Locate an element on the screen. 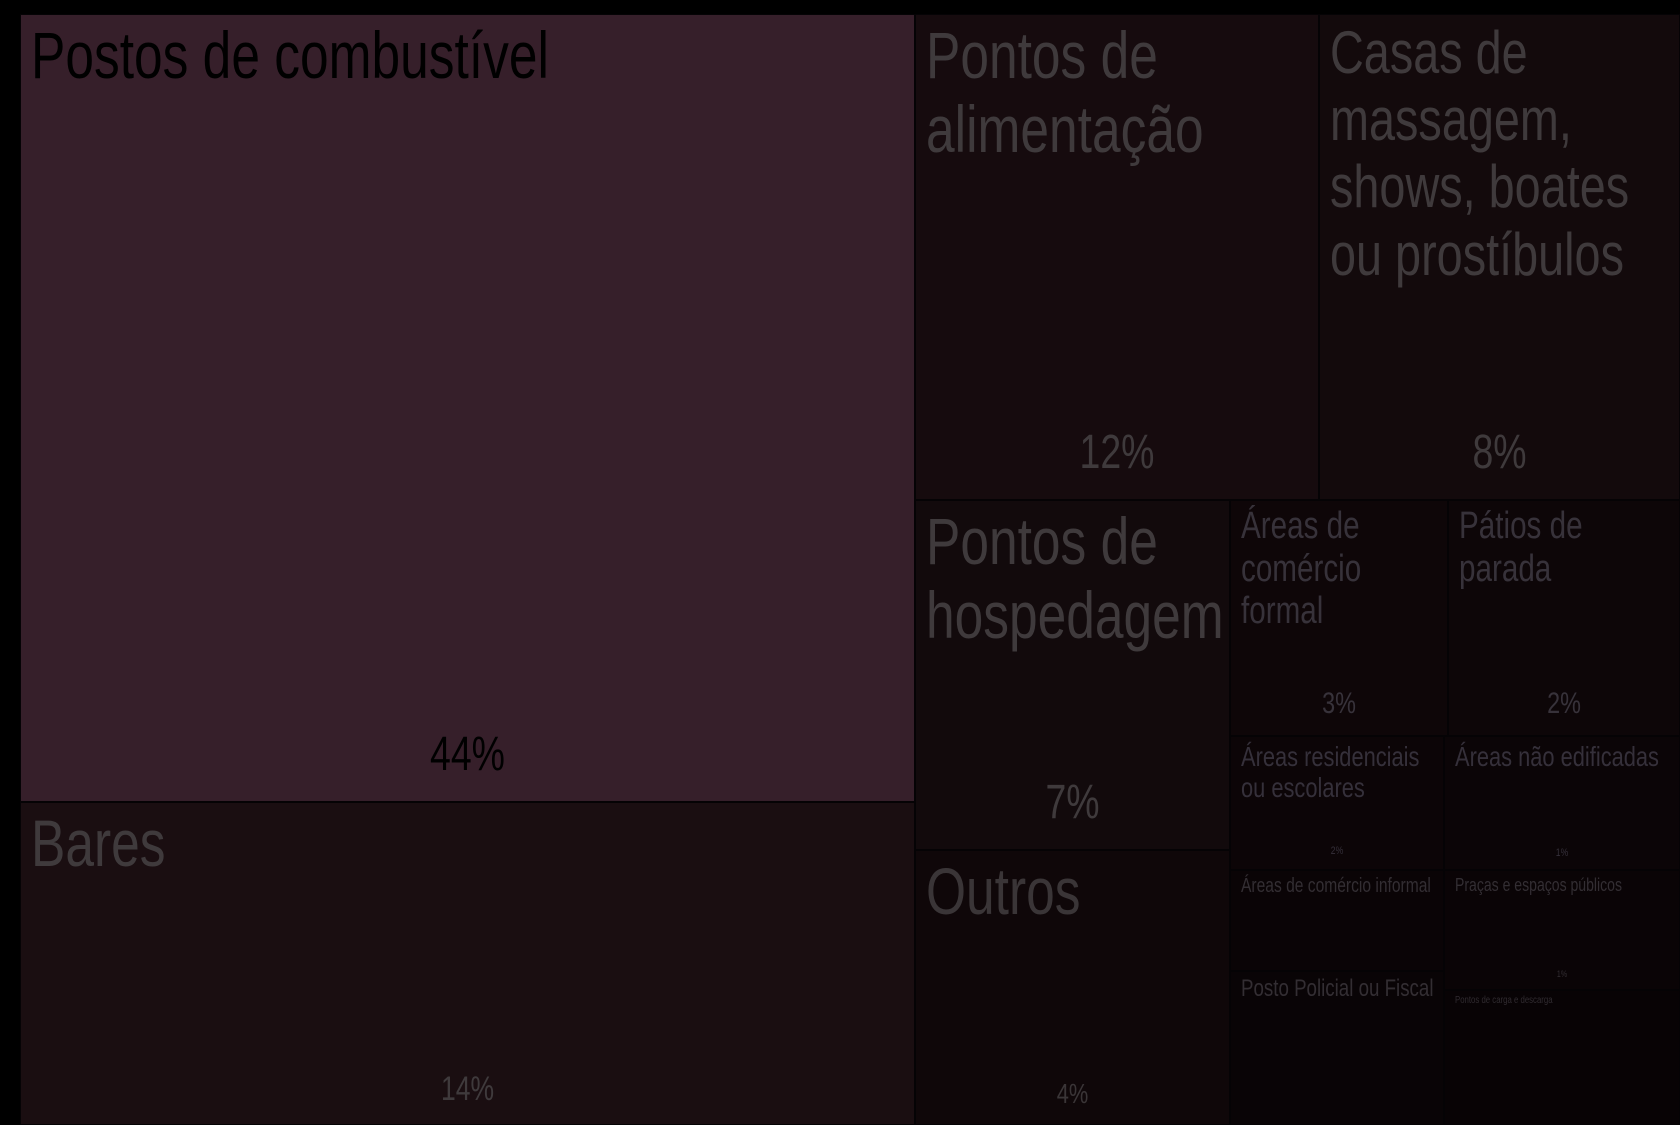 The width and height of the screenshot is (1680, 1125). tile-value-label: 14% is located at coordinates (467, 1089).